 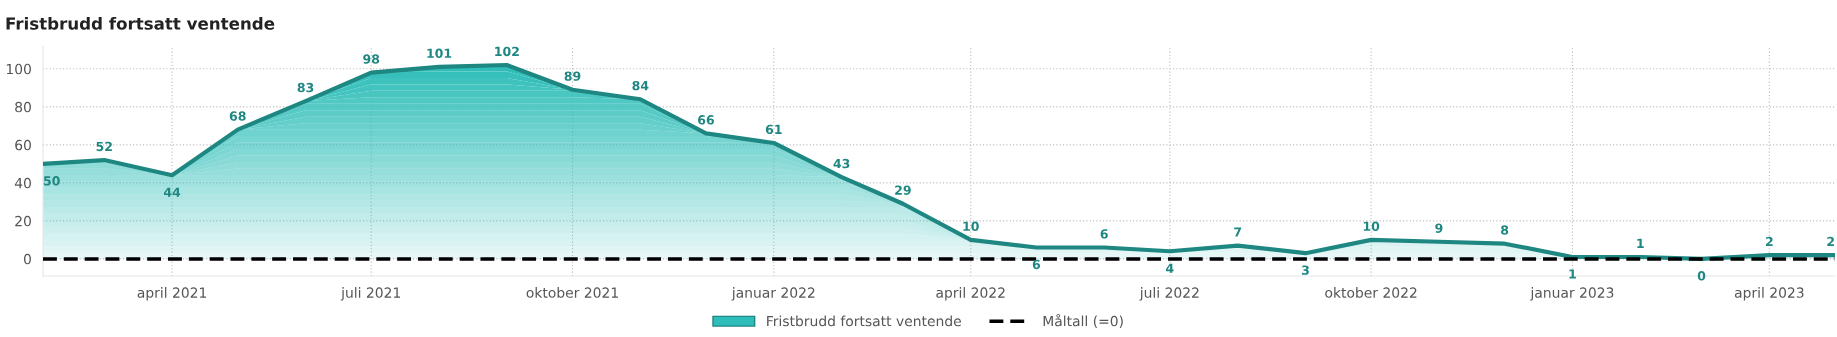 I want to click on data-label: 61, so click(x=773, y=129).